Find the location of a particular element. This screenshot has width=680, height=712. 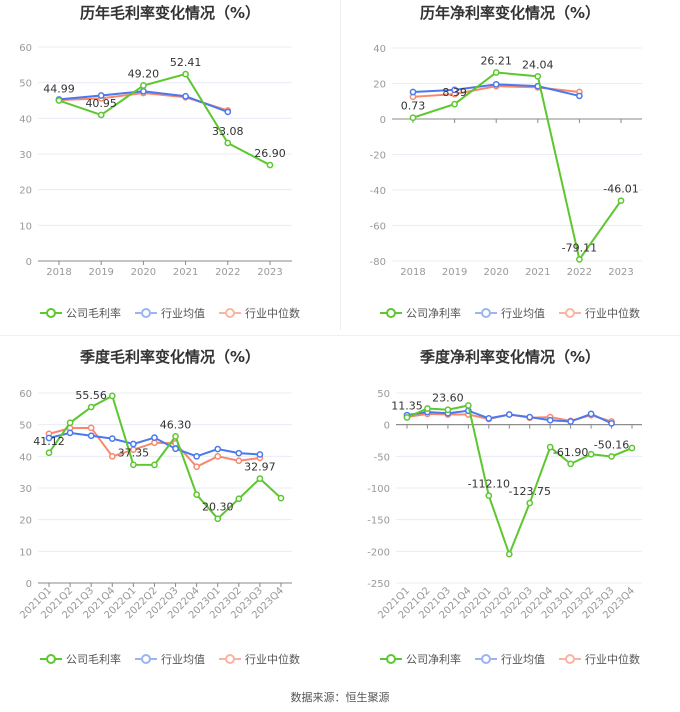

data-label: -46.01 is located at coordinates (620, 189).